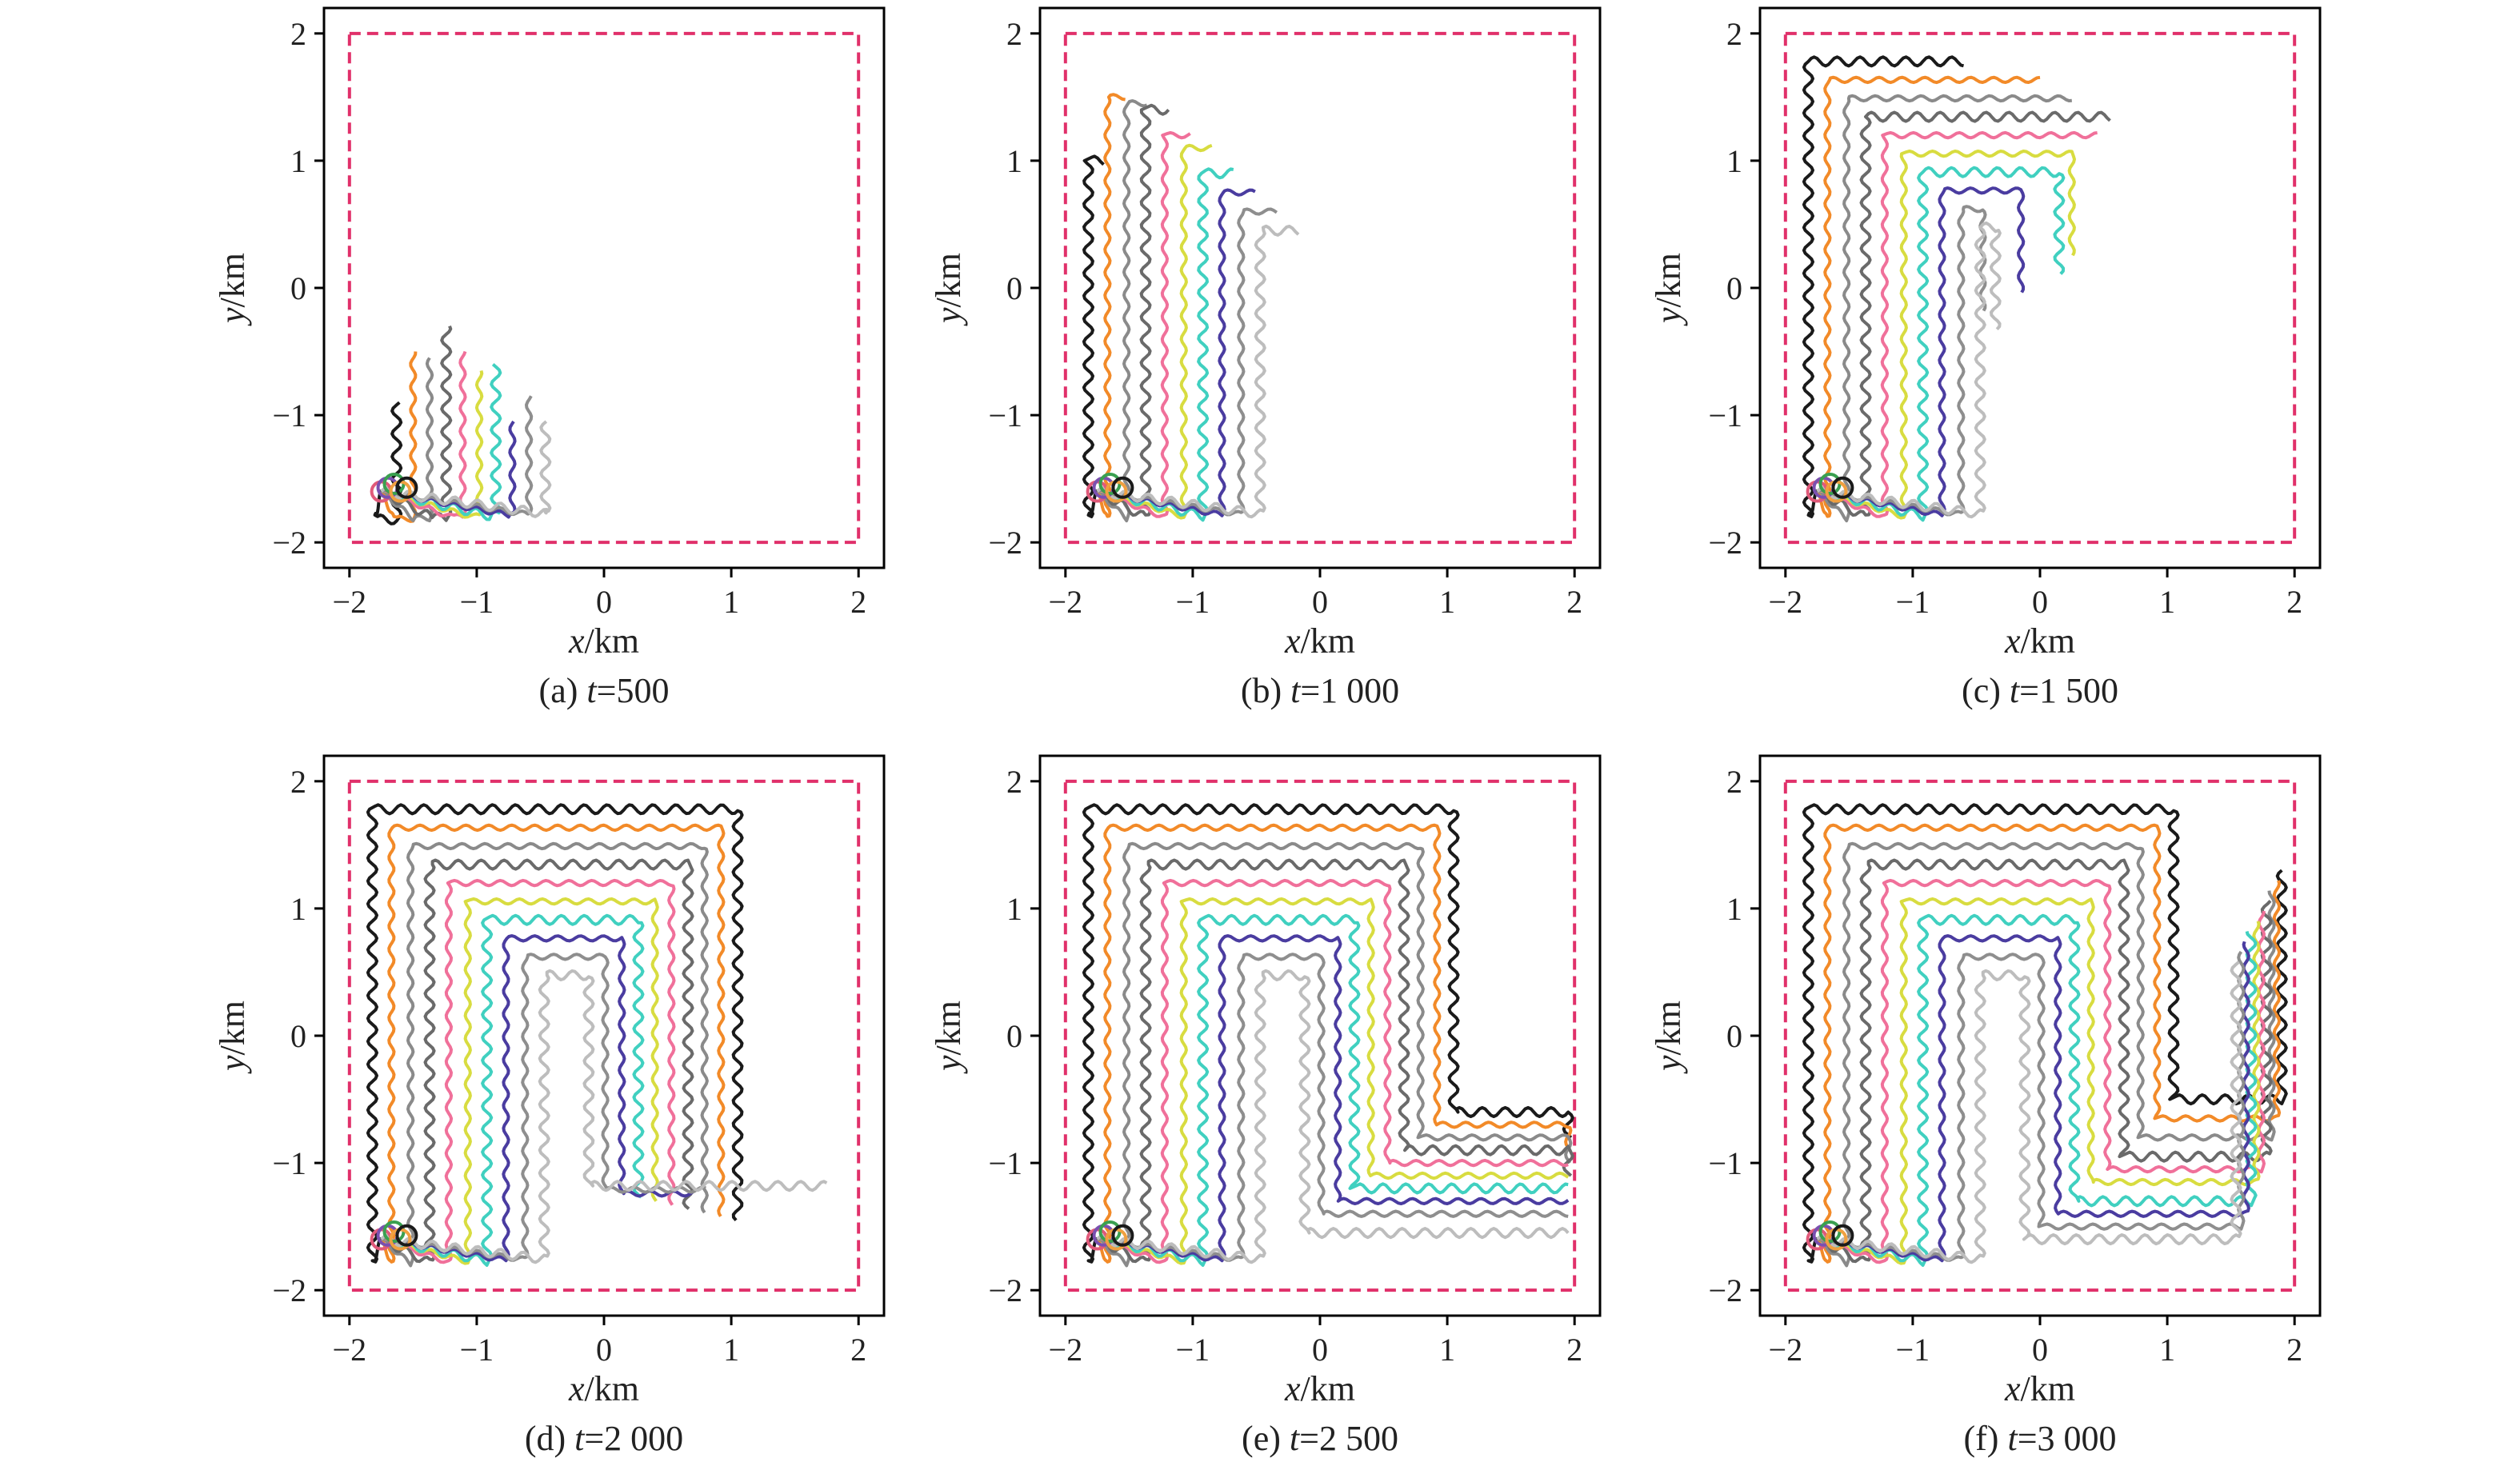  I want to click on panel-caption: (c) t=1 500, so click(2040, 690).